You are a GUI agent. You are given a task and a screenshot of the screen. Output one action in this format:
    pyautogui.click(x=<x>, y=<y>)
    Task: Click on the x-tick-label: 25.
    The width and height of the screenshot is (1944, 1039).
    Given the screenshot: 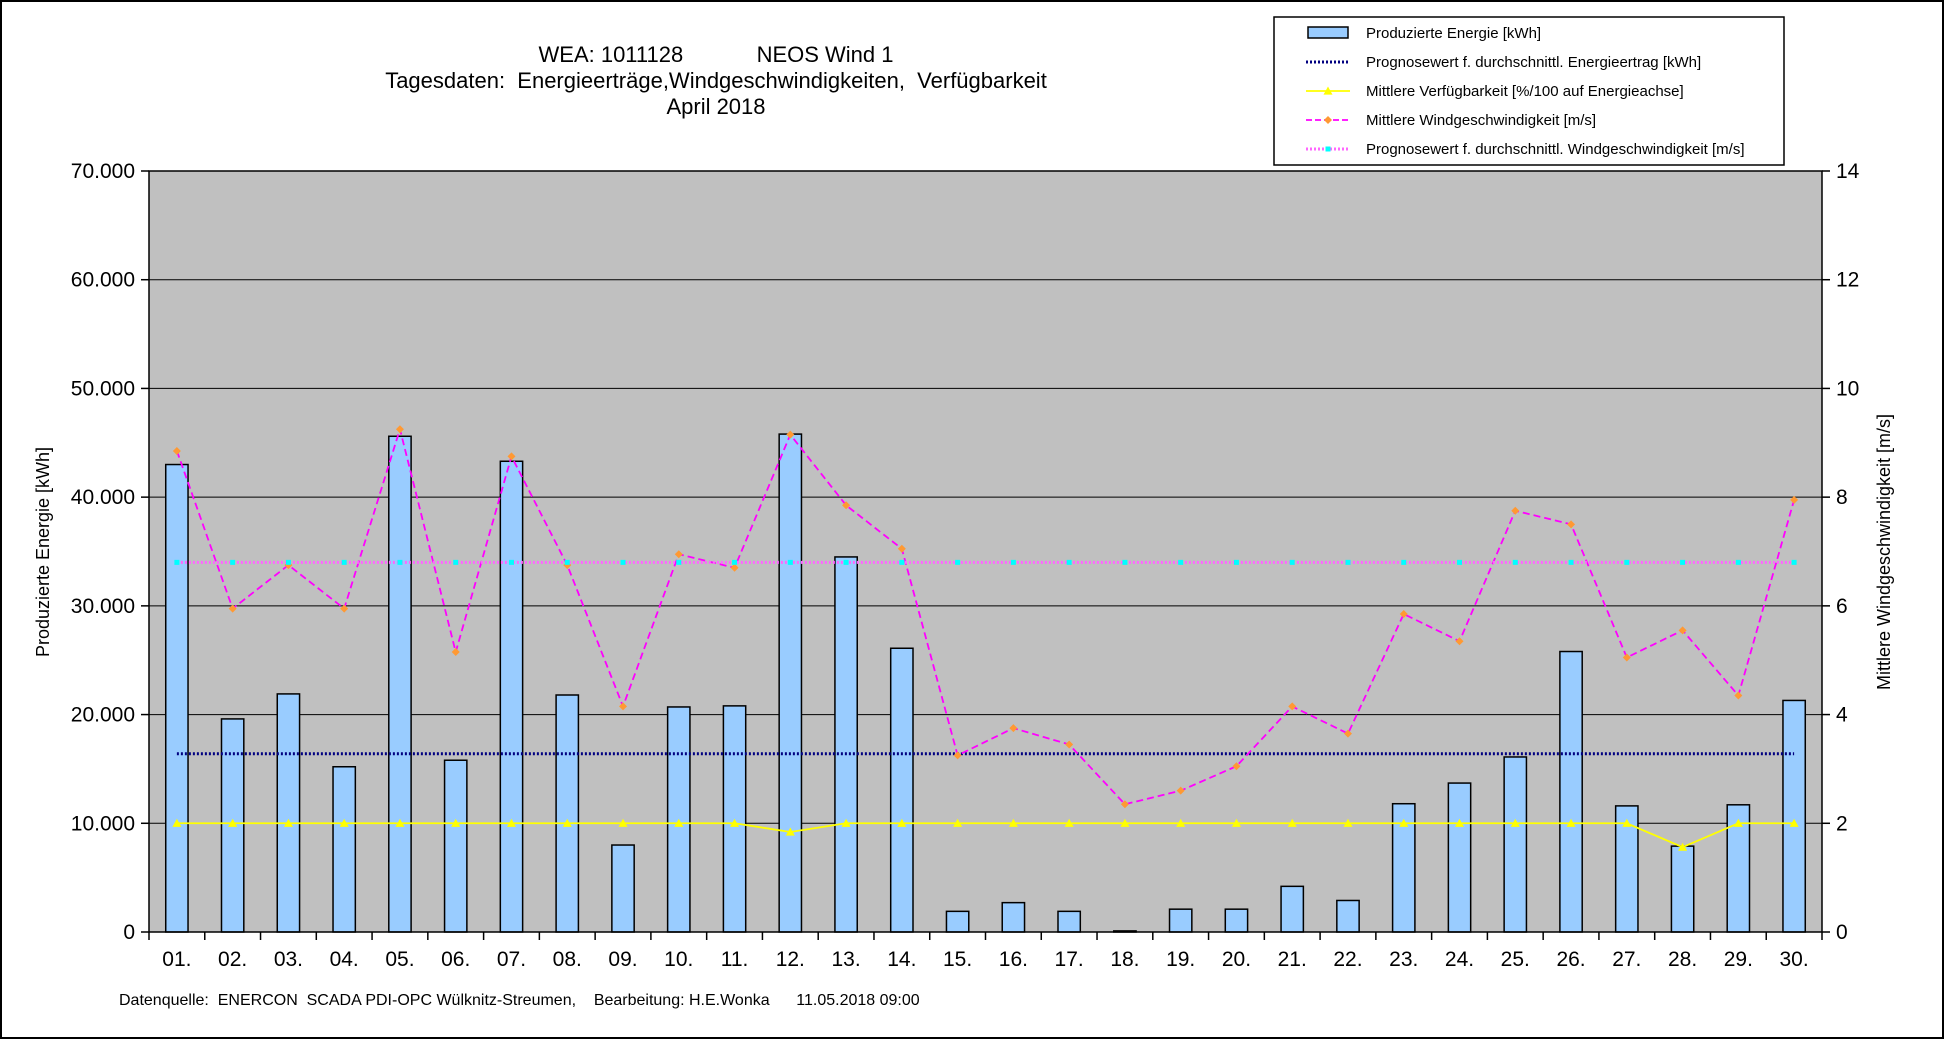 What is the action you would take?
    pyautogui.click(x=1515, y=959)
    